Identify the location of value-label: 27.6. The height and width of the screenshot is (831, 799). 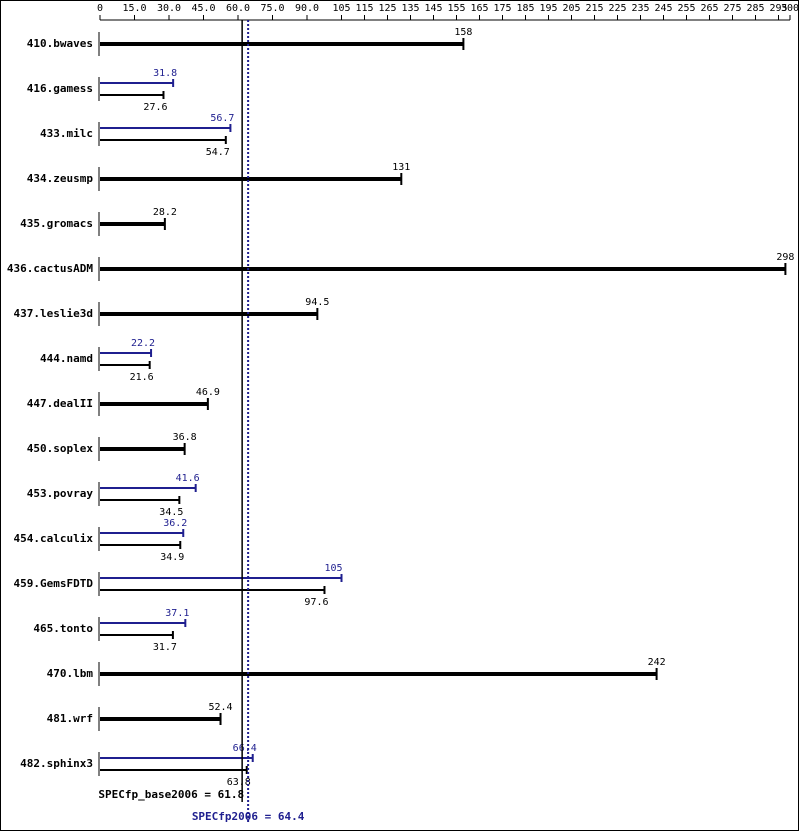
(155, 107).